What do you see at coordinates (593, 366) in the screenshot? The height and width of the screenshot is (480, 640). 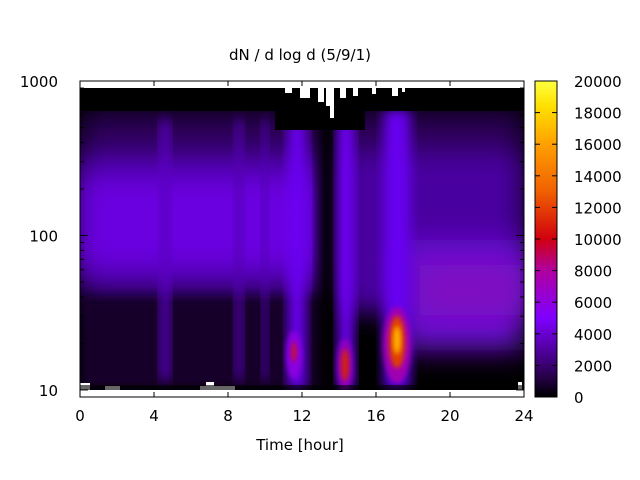 I see `colorbar-tick-label: 2000` at bounding box center [593, 366].